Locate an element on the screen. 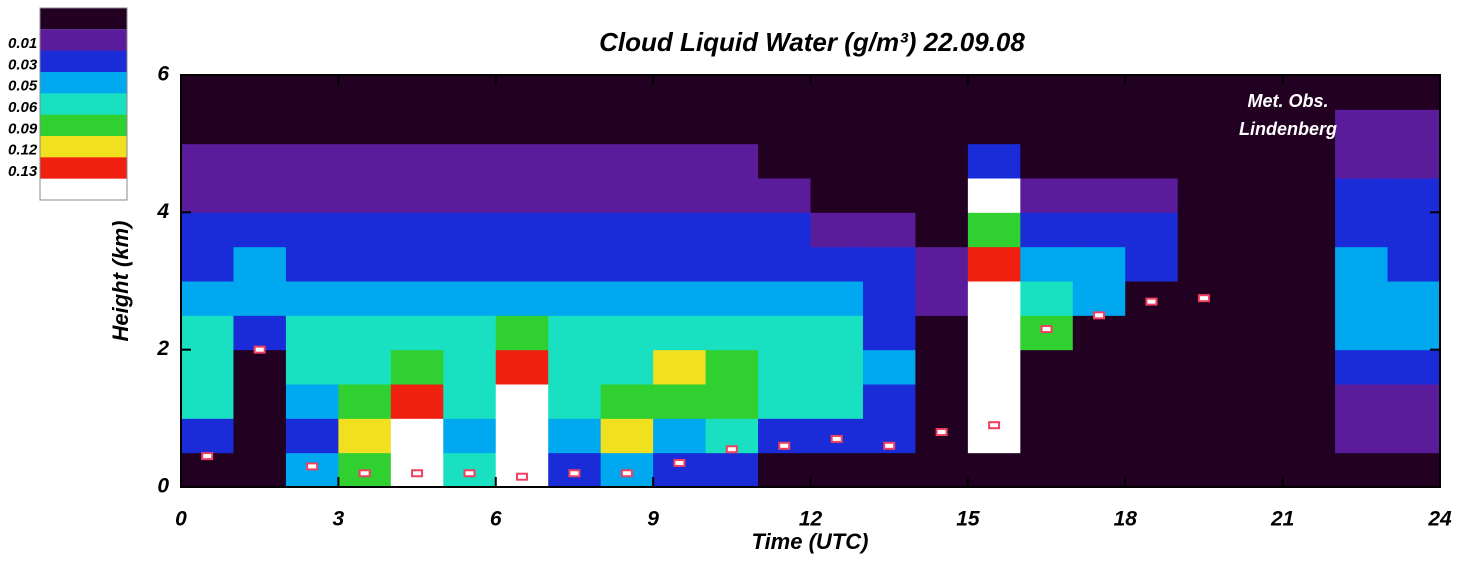 The height and width of the screenshot is (568, 1471). x-tick-label: 3 is located at coordinates (339, 519).